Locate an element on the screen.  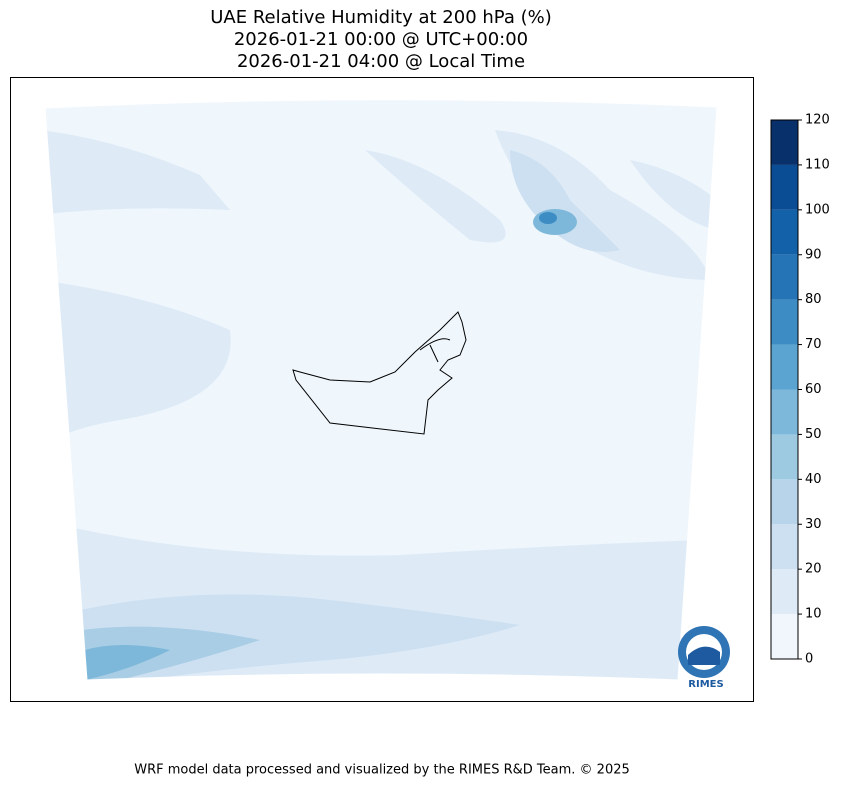
colorbar: 0 10 20 30 40 50 60 70 80 90 100 110 120 is located at coordinates (800, 390).